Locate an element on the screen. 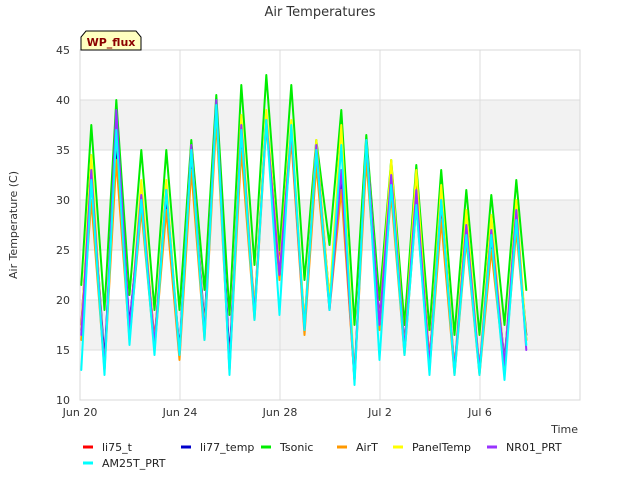  x-axis-label: Time is located at coordinates (564, 429).